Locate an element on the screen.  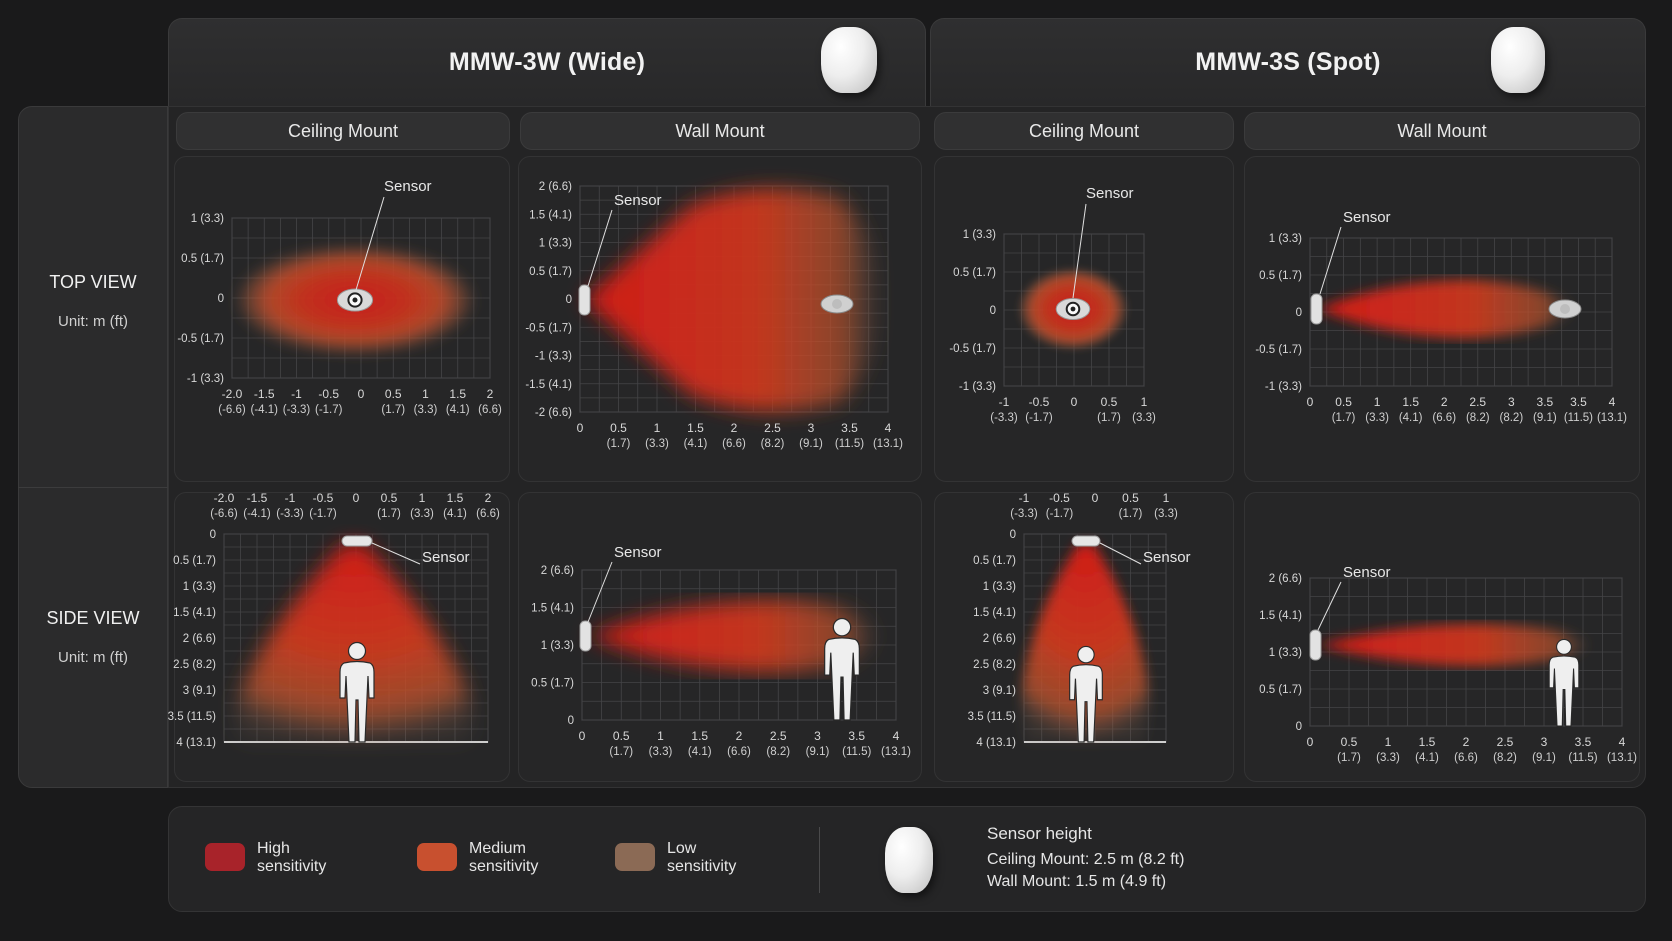
x-tick-label: (9.1) is located at coordinates (818, 752).